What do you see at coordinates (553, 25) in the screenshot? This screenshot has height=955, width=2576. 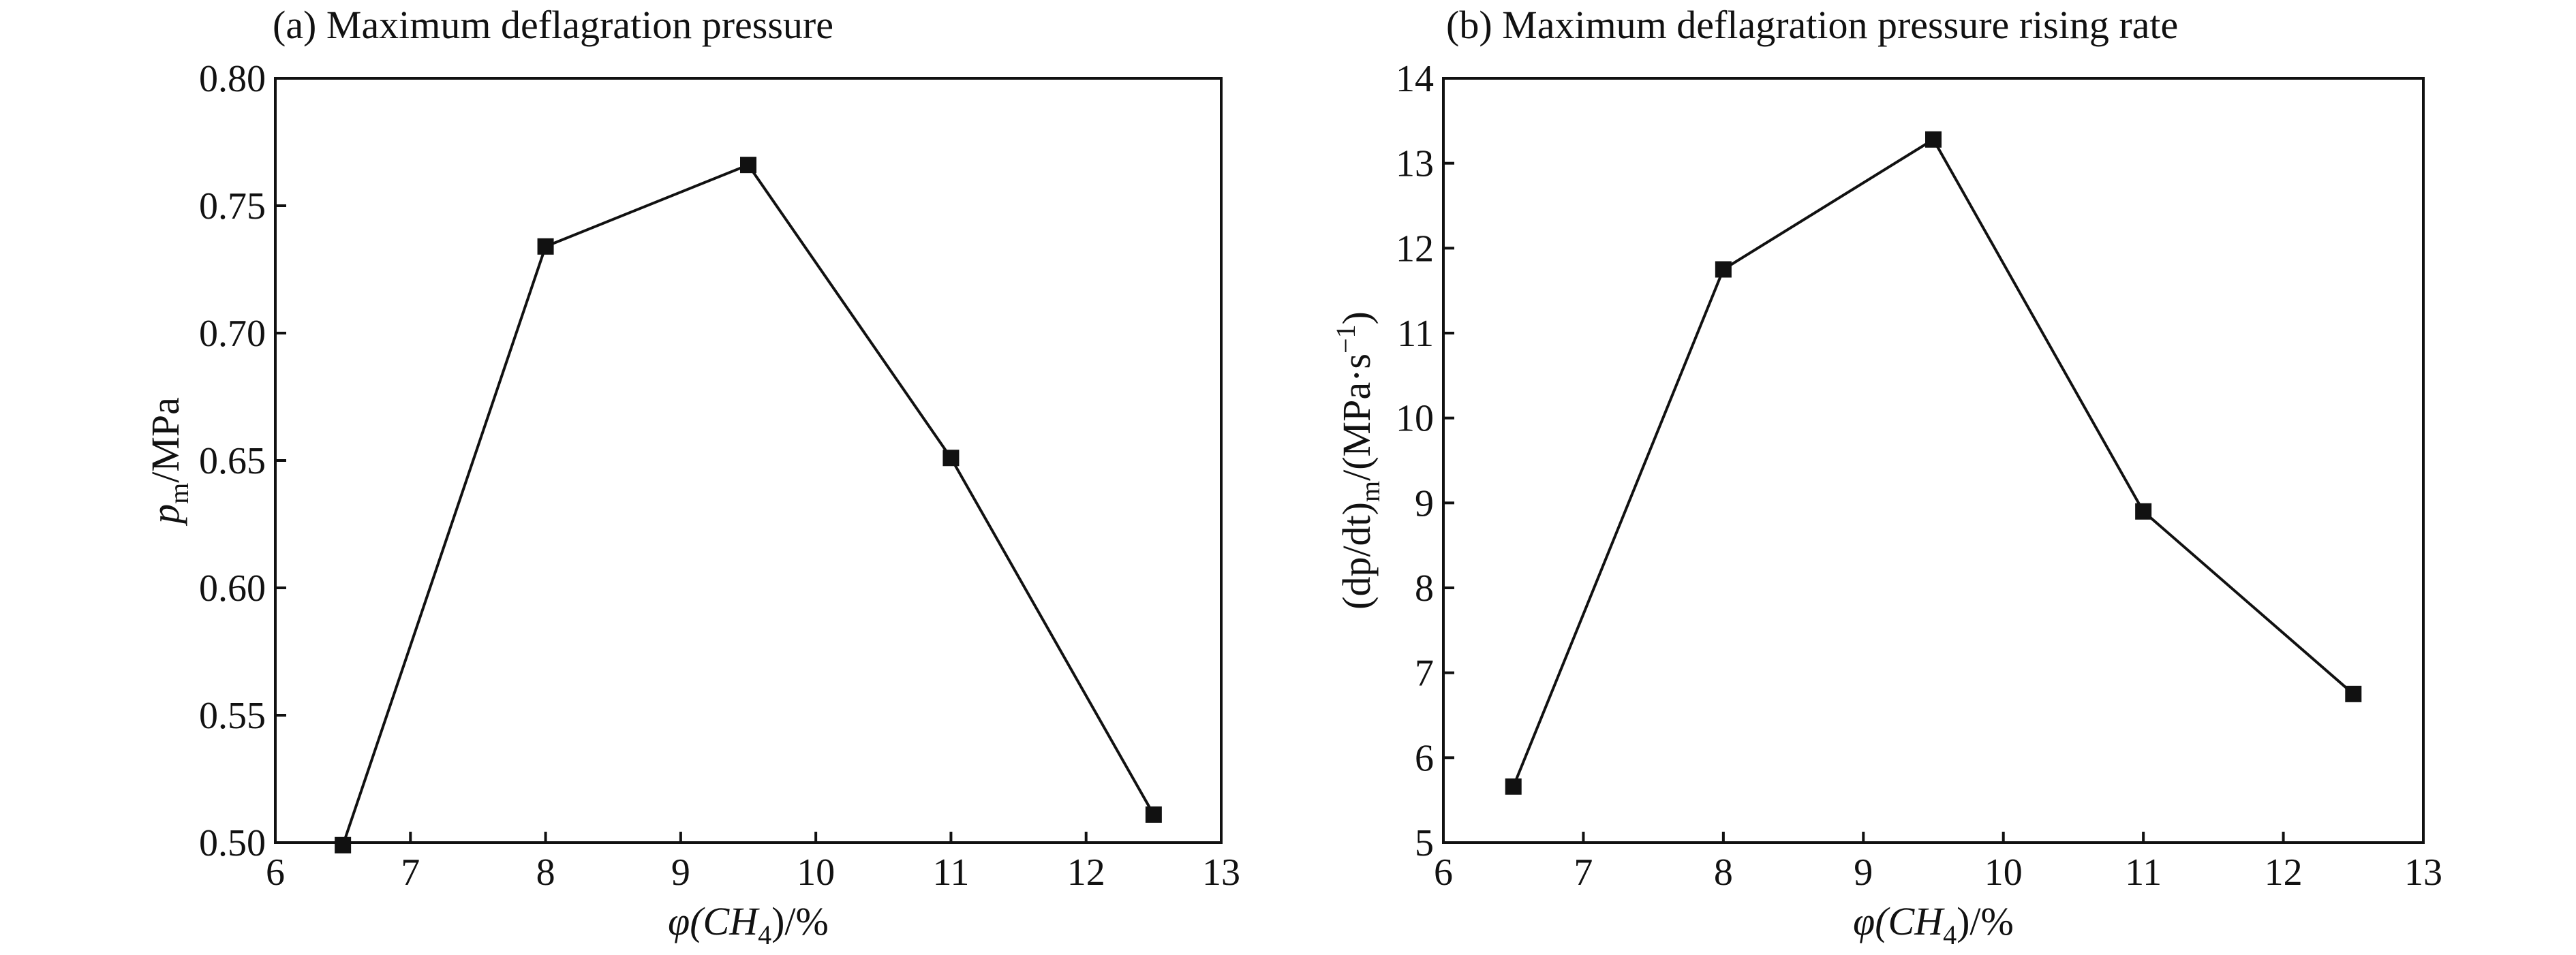 I see `panel-a-title: (a) Maximum deflagration pressure` at bounding box center [553, 25].